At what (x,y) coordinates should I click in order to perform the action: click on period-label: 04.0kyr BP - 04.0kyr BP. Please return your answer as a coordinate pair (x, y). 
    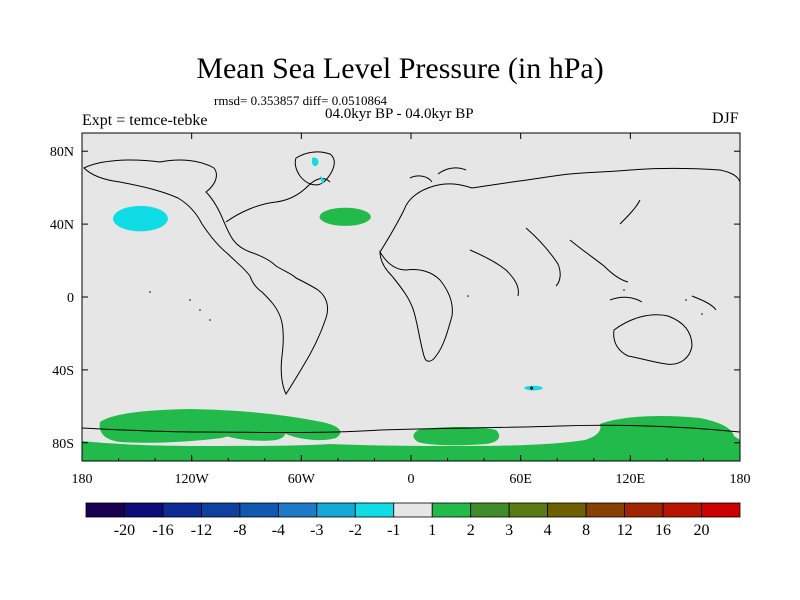
    Looking at the image, I should click on (399, 114).